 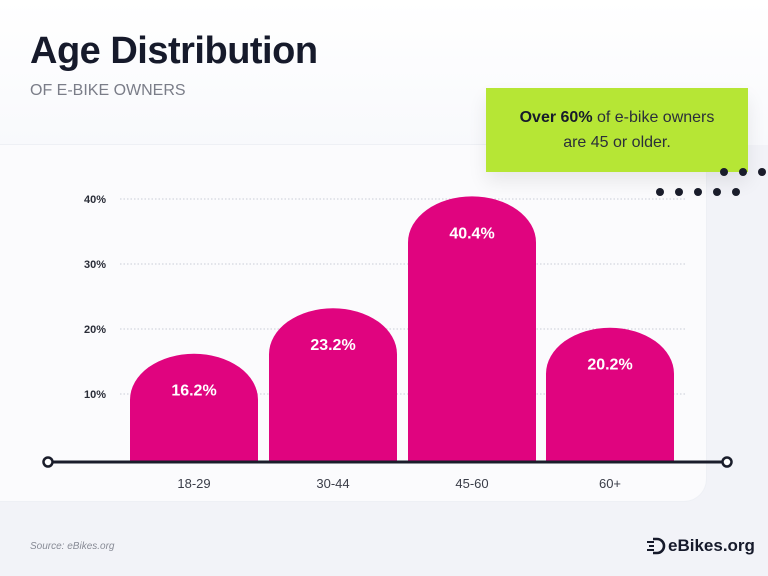 What do you see at coordinates (193, 391) in the screenshot?
I see `bar-value-label: 16.2%` at bounding box center [193, 391].